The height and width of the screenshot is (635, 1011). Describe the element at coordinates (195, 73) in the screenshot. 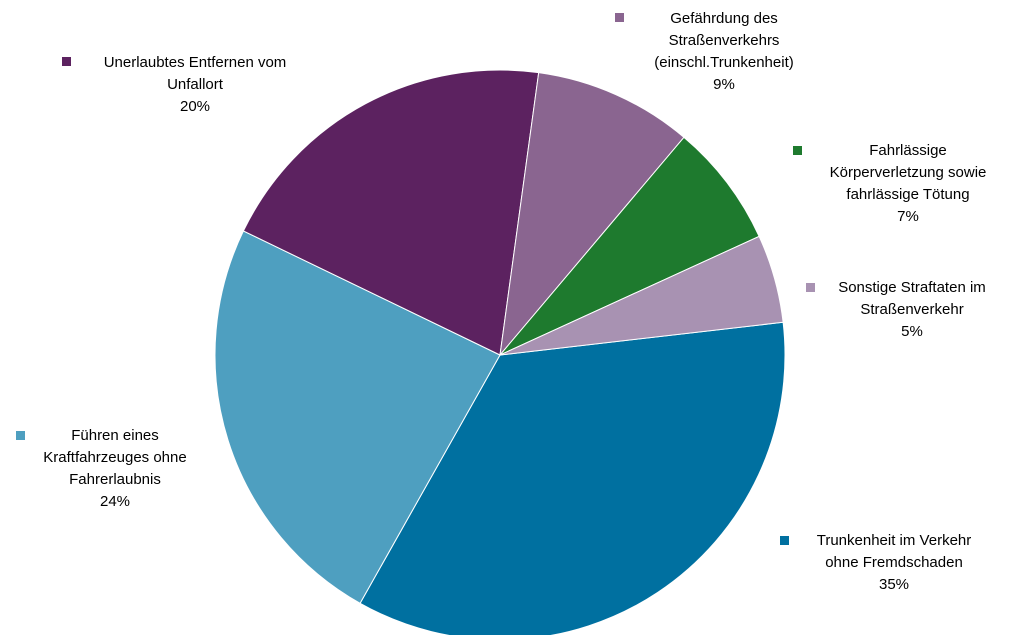

I see `category-label: Unerlaubtes Entfernen vom Unfallort` at that location.